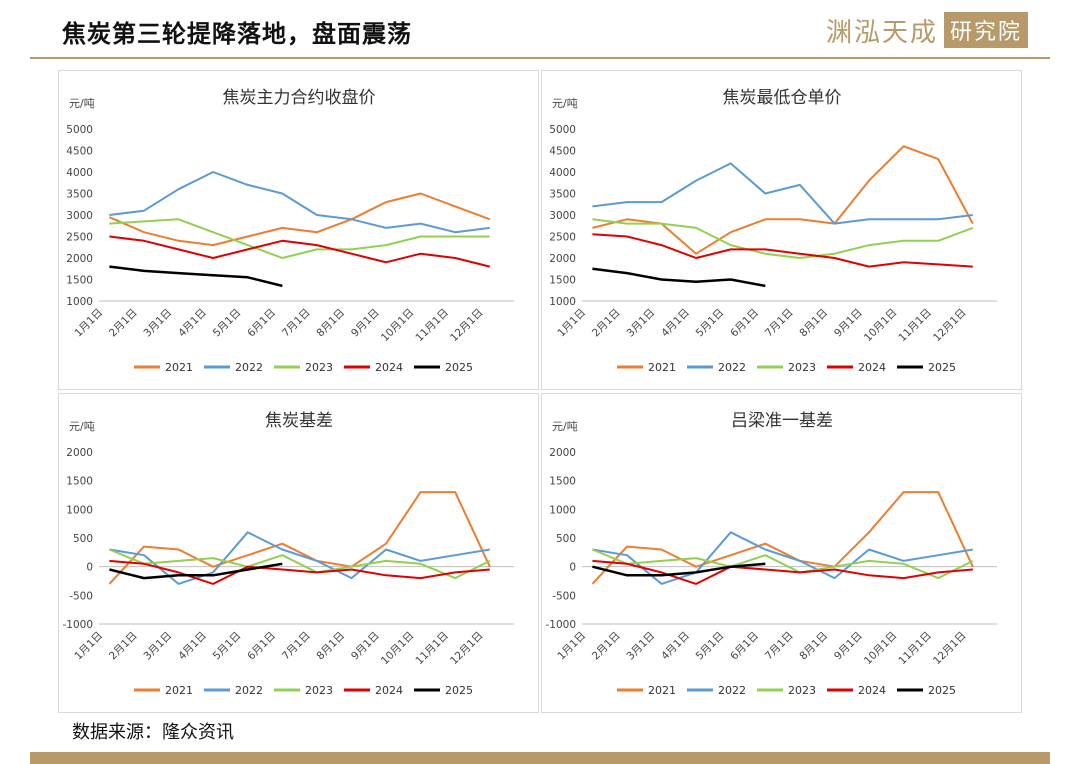 Image resolution: width=1080 pixels, height=764 pixels. Describe the element at coordinates (540, 758) in the screenshot. I see `footer-bar` at that location.